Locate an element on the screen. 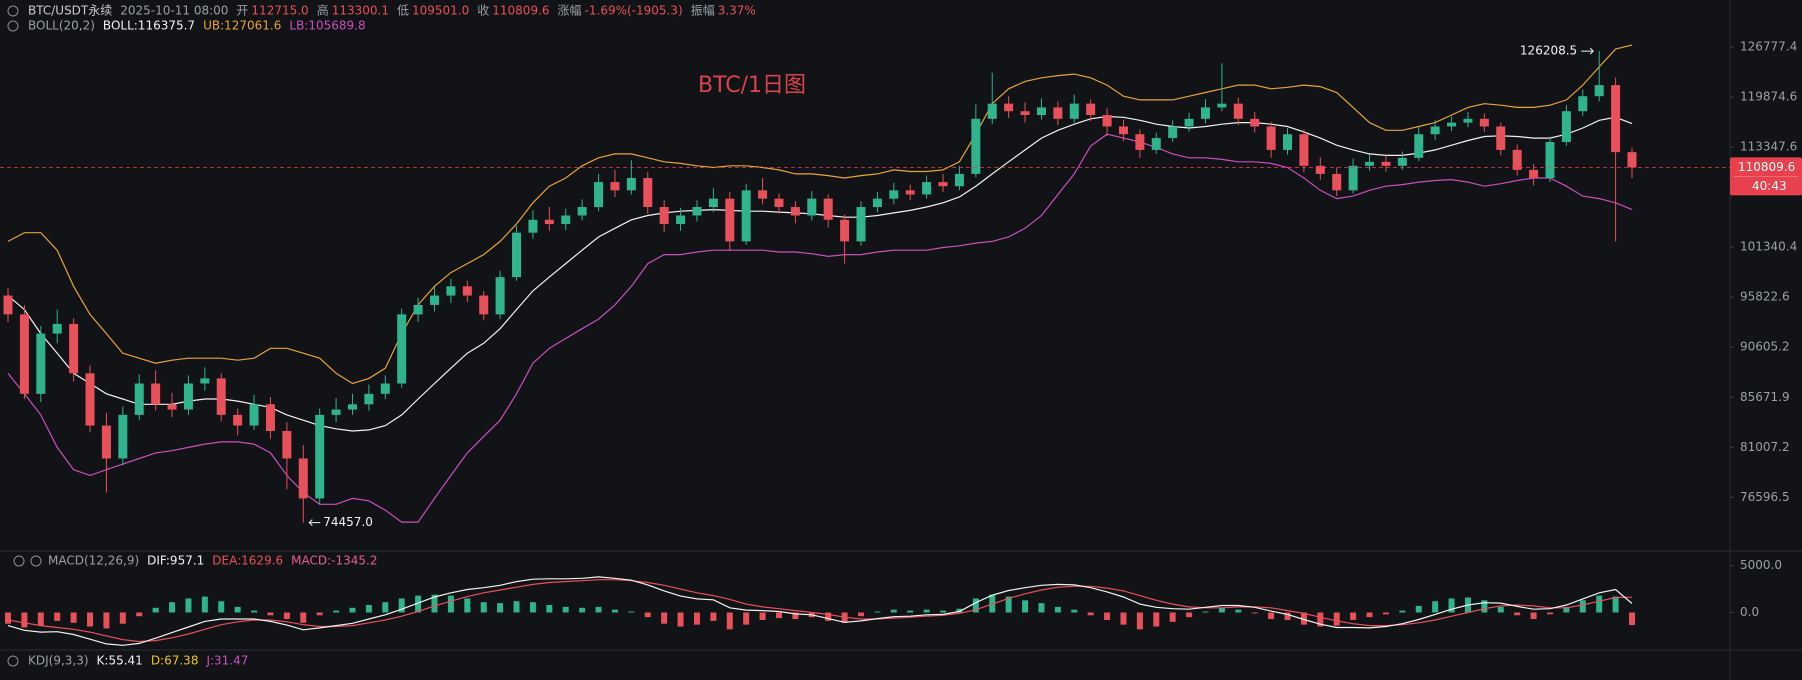 The image size is (1802, 680). y-tick-label: 126777.4 is located at coordinates (1768, 47).